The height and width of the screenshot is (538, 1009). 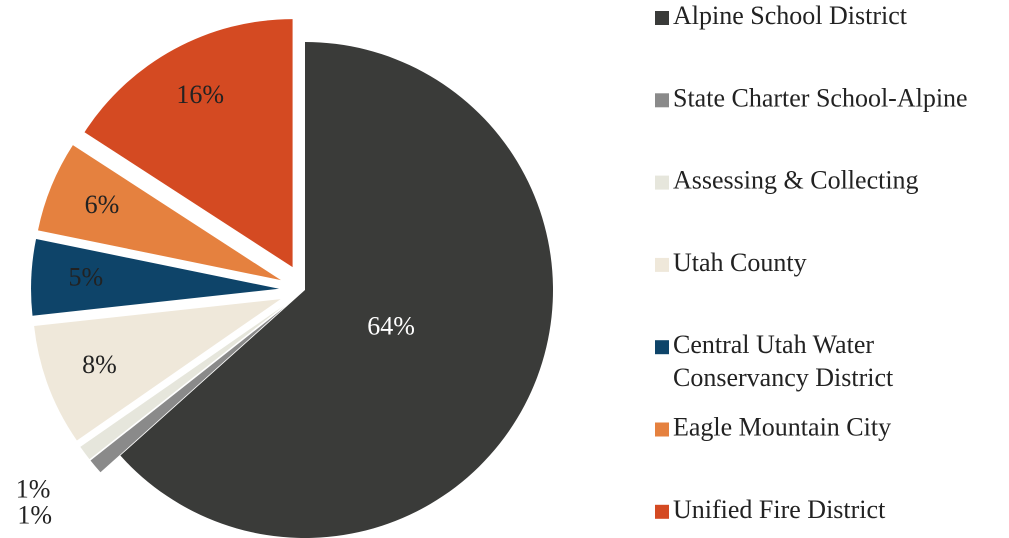 What do you see at coordinates (200, 94) in the screenshot?
I see `data-label: 16%` at bounding box center [200, 94].